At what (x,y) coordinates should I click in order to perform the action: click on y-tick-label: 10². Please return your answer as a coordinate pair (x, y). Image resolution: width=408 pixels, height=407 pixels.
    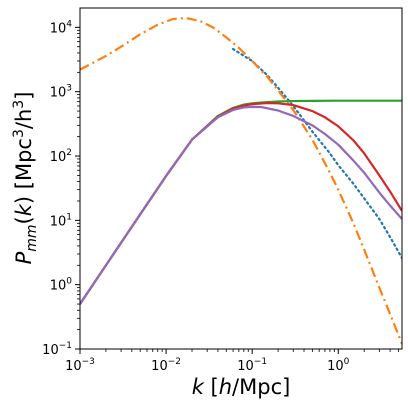
    Looking at the image, I should click on (61, 156).